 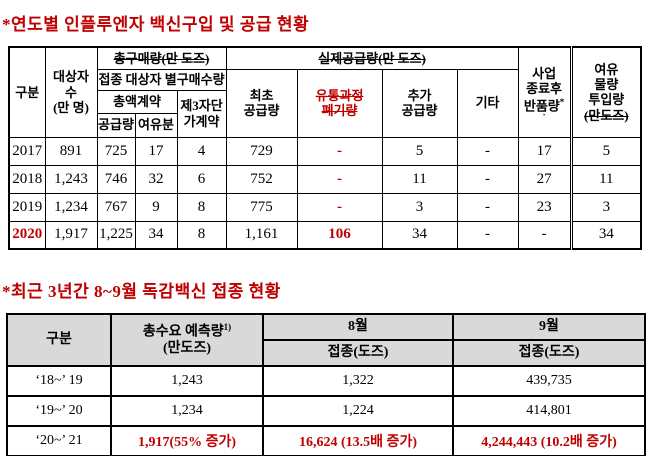 I want to click on third-party-cell: 6, so click(x=201, y=179).